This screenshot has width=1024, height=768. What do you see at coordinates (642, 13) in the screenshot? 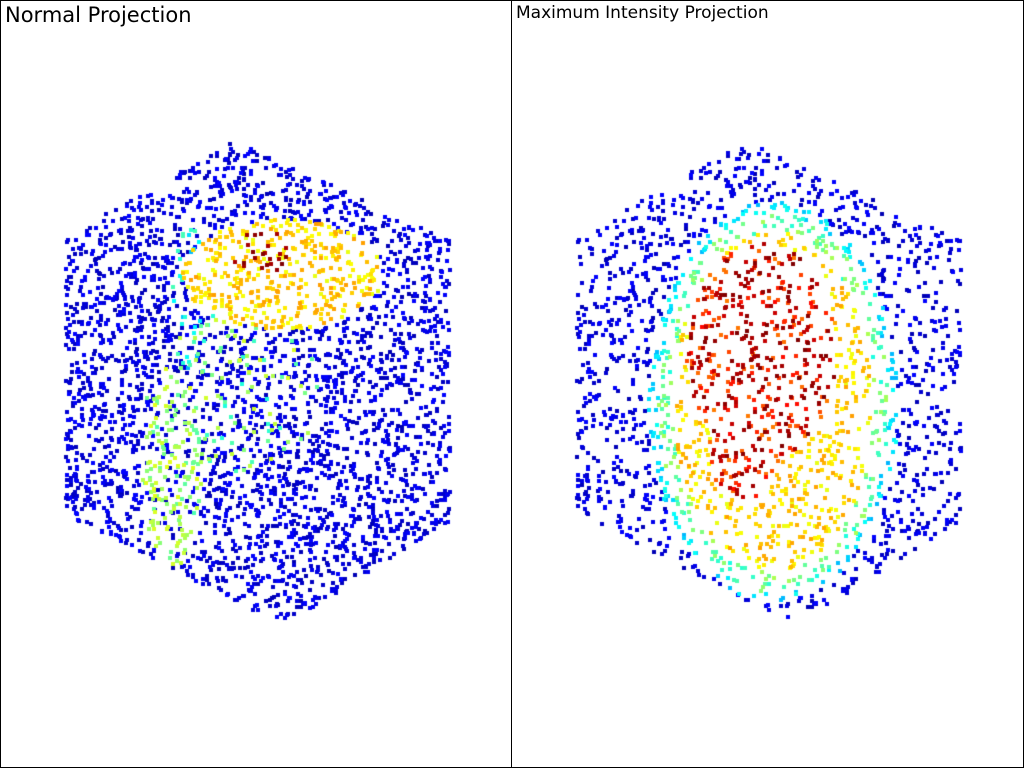
I see `mip-title: Maximum Intensity Projection` at bounding box center [642, 13].